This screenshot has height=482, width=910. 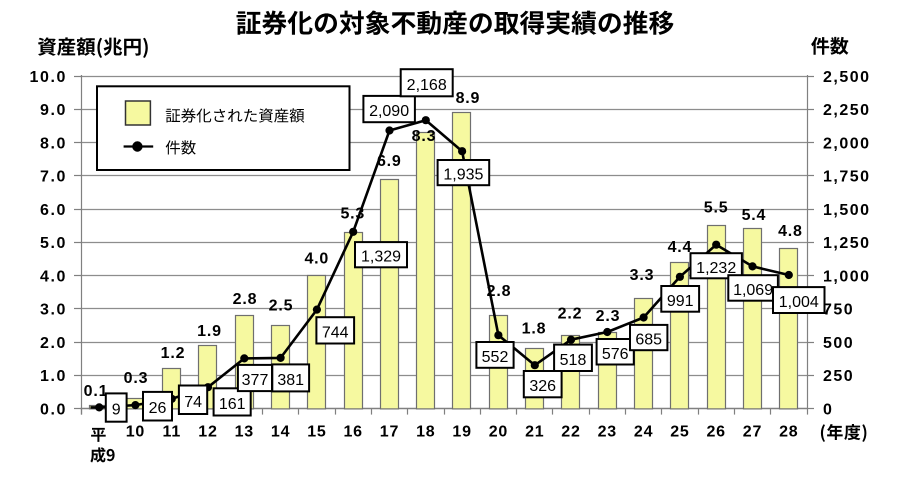 I want to click on svg-text: 381, so click(x=290, y=380).